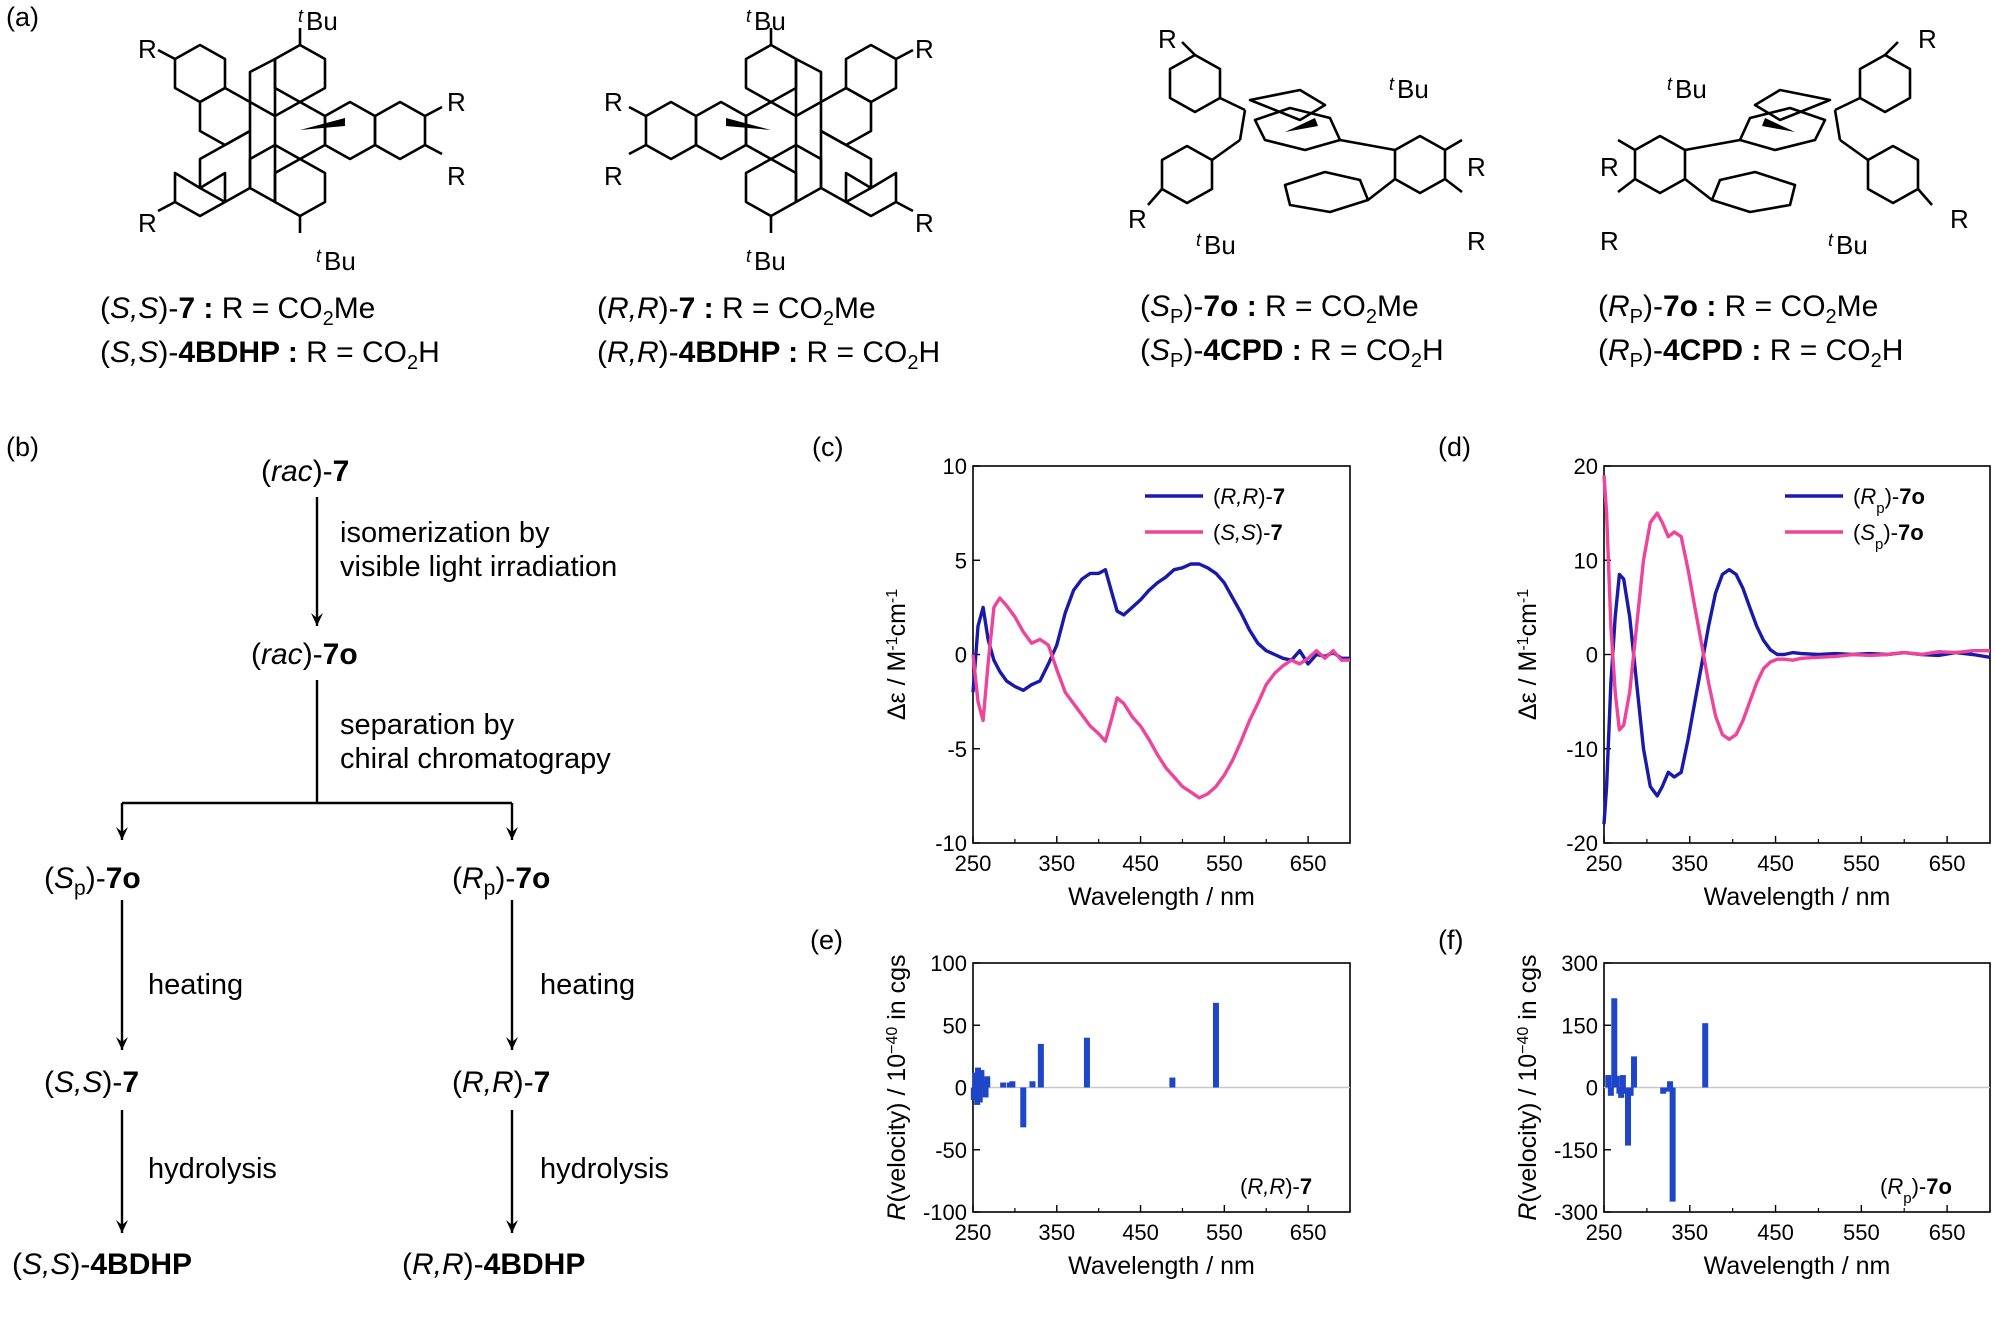 This screenshot has width=1995, height=1326. I want to click on scheme-right-mid: (R,R)-7, so click(501, 1082).